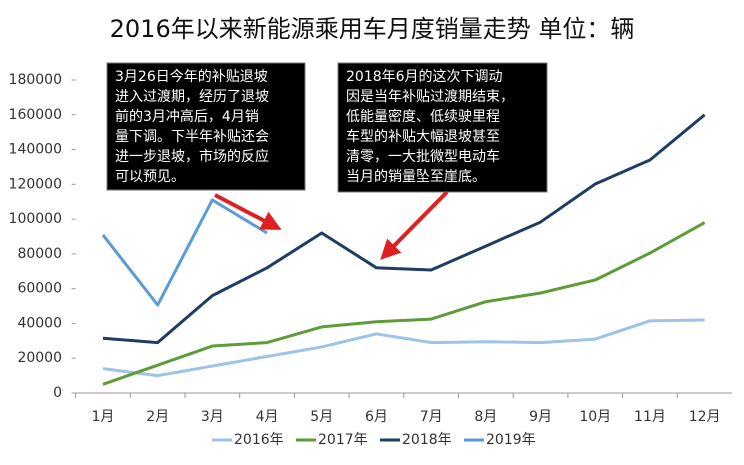 The image size is (744, 465). Describe the element at coordinates (423, 156) in the screenshot. I see `annotation-text: 清零，一大批微型电动车` at that location.